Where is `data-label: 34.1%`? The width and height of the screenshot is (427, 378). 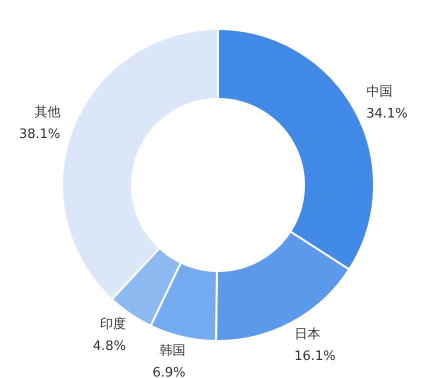 data-label: 34.1% is located at coordinates (387, 114).